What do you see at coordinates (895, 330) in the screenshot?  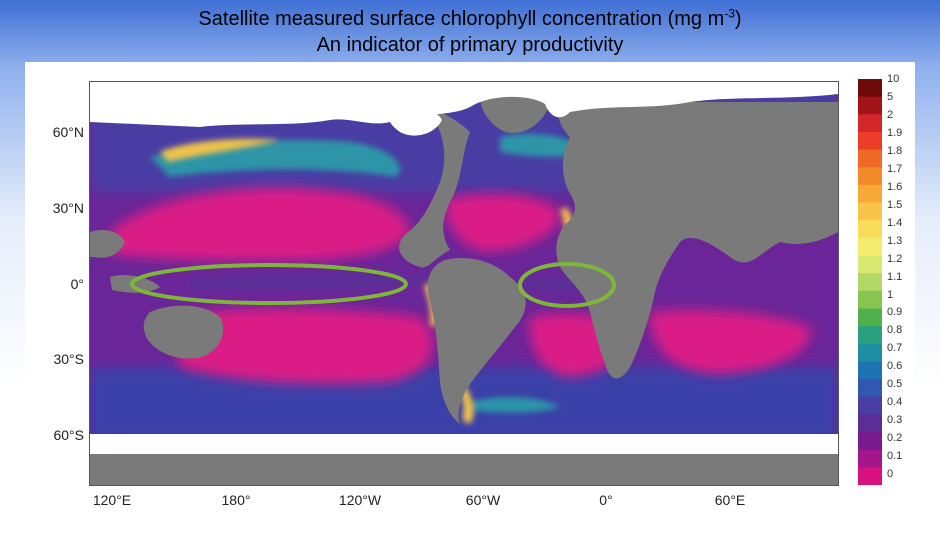 I see `colorbar-label: 0.8` at bounding box center [895, 330].